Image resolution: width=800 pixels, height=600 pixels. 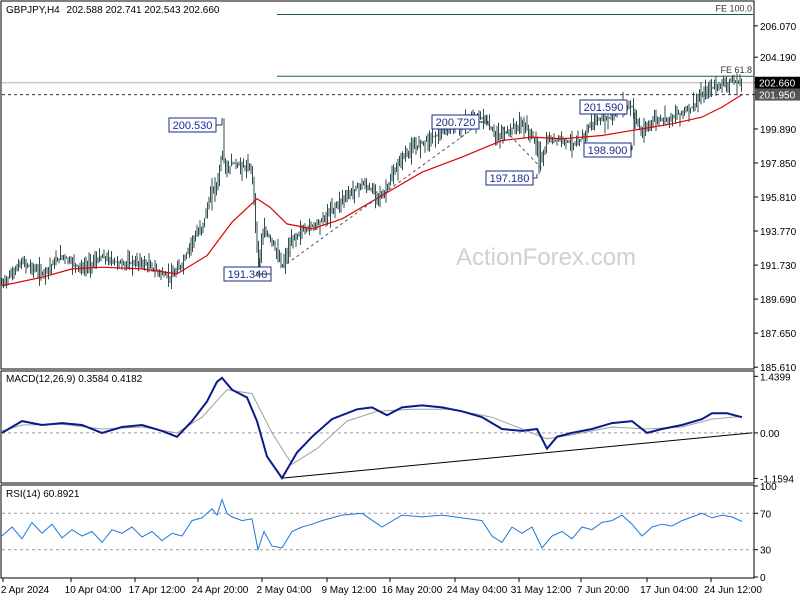 I want to click on x-axis-label: 2 Apr 2024, so click(x=25, y=590).